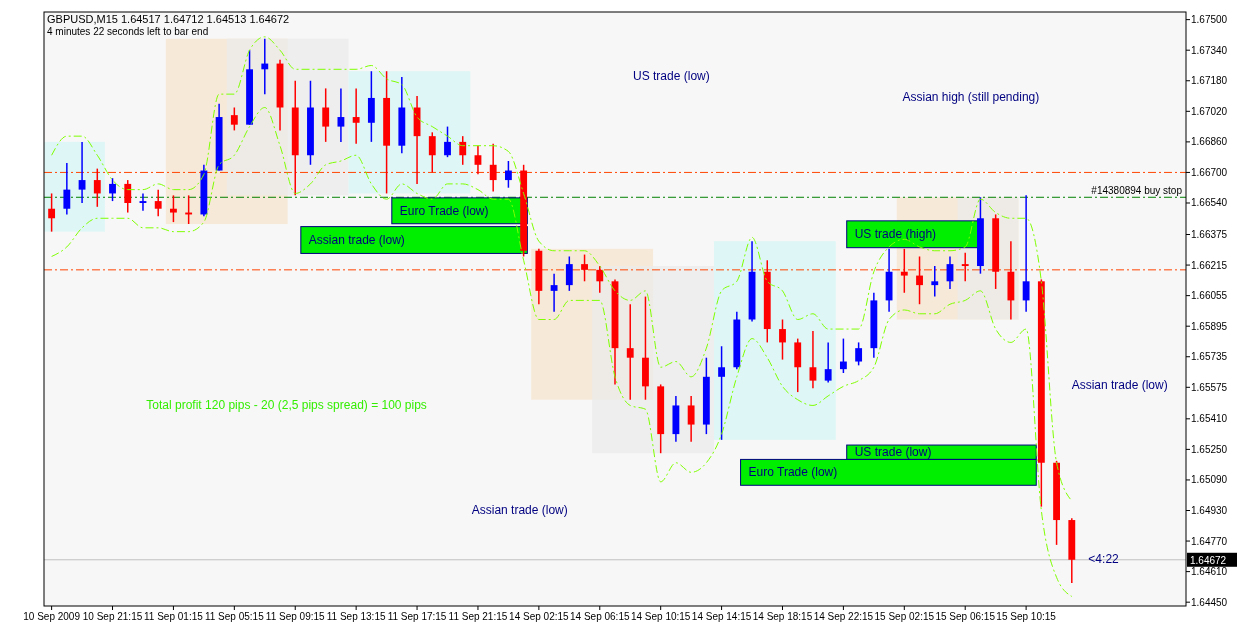  Describe the element at coordinates (1209, 480) in the screenshot. I see `y-tick-label: 1.65090` at that location.